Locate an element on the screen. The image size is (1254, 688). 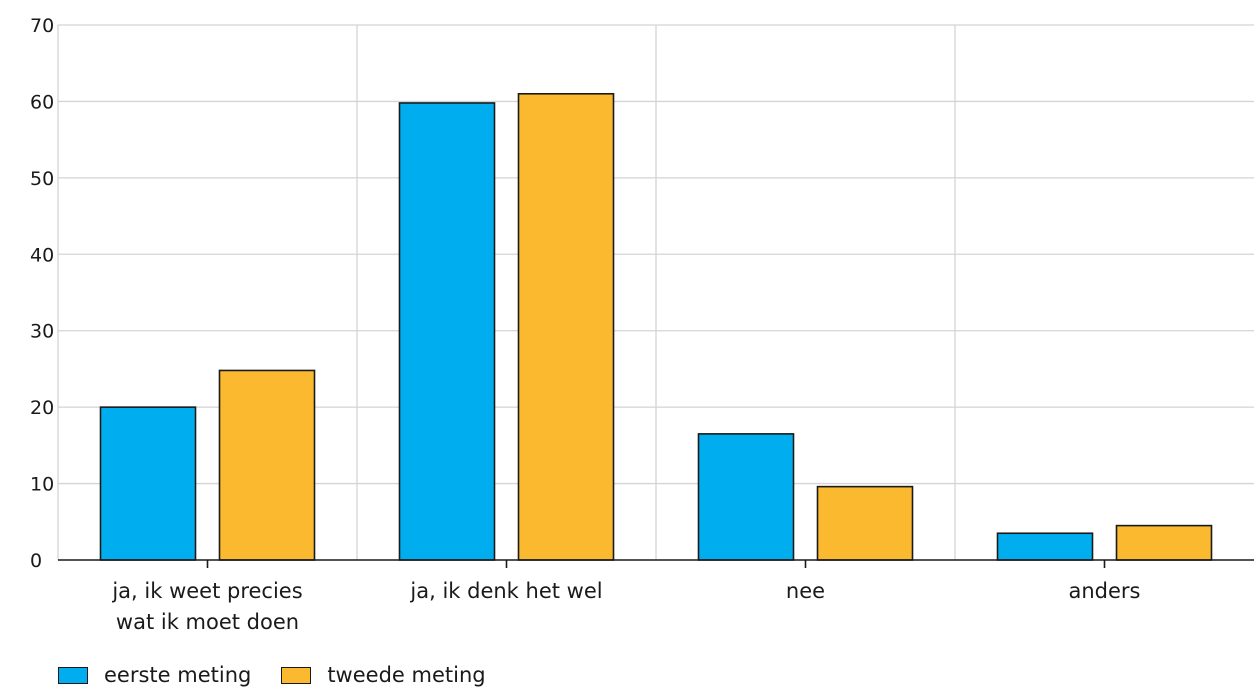
legend-item-series-2: tweede meting is located at coordinates (383, 675).